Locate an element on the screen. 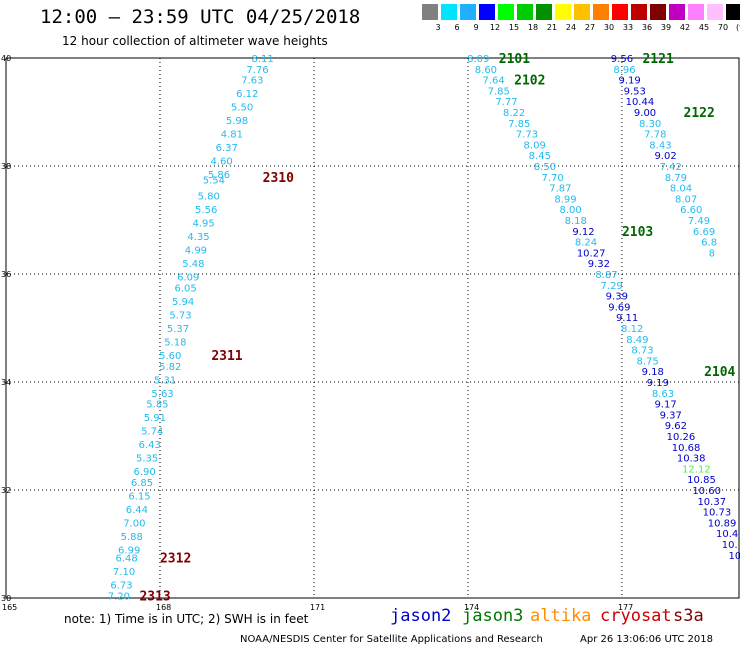 The image size is (740, 650). wave-height-value: 7.29 is located at coordinates (612, 286).